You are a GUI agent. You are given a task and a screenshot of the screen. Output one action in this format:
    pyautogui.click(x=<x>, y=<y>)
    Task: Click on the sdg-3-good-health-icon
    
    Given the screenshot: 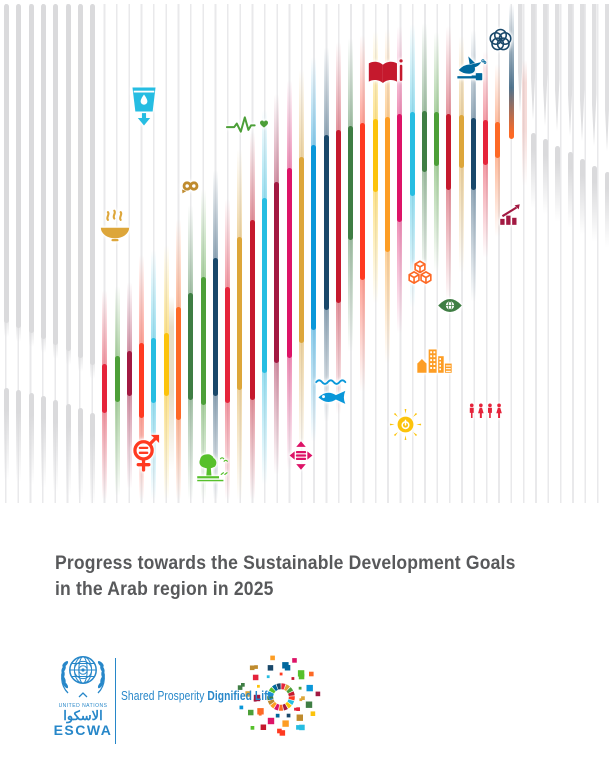 What is the action you would take?
    pyautogui.click(x=247, y=124)
    